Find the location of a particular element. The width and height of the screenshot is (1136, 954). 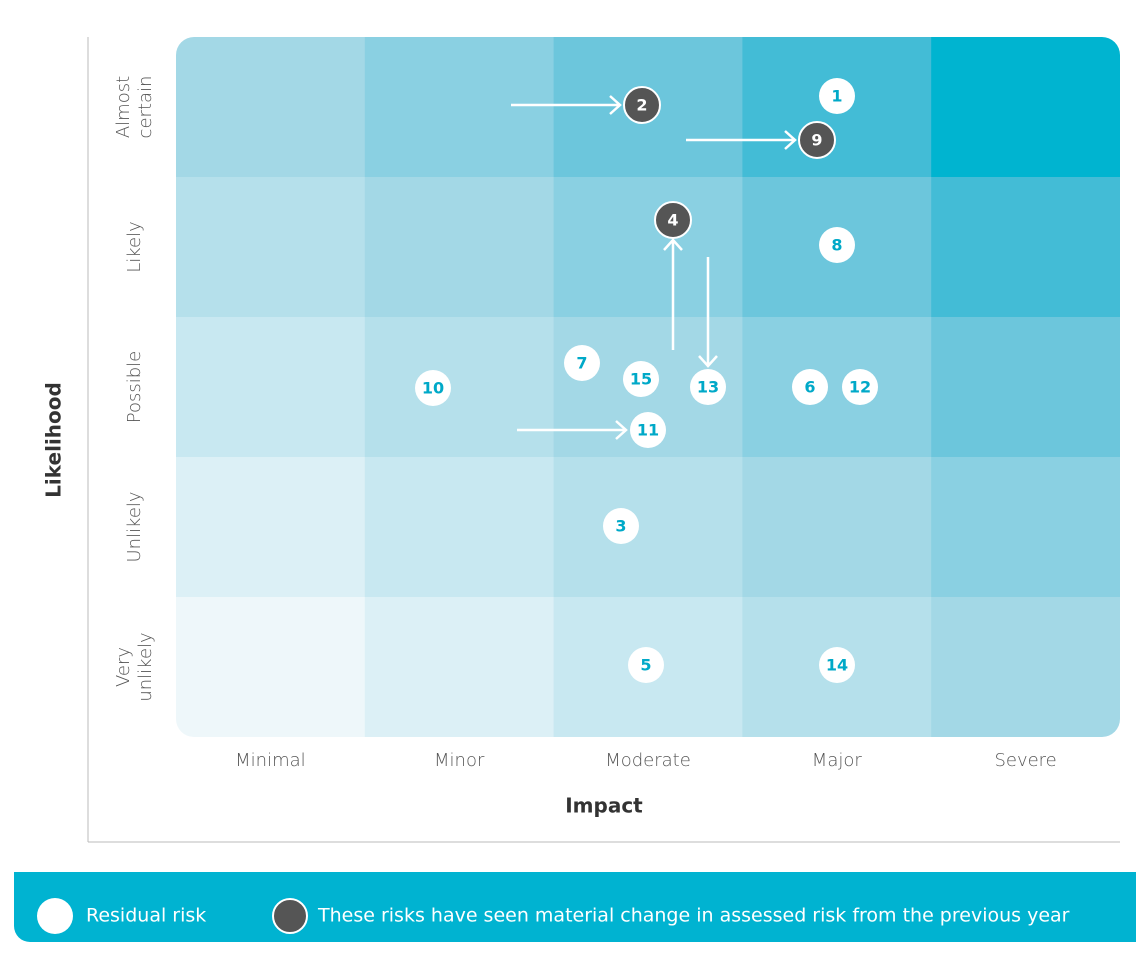

risk-label: 12 is located at coordinates (860, 387).